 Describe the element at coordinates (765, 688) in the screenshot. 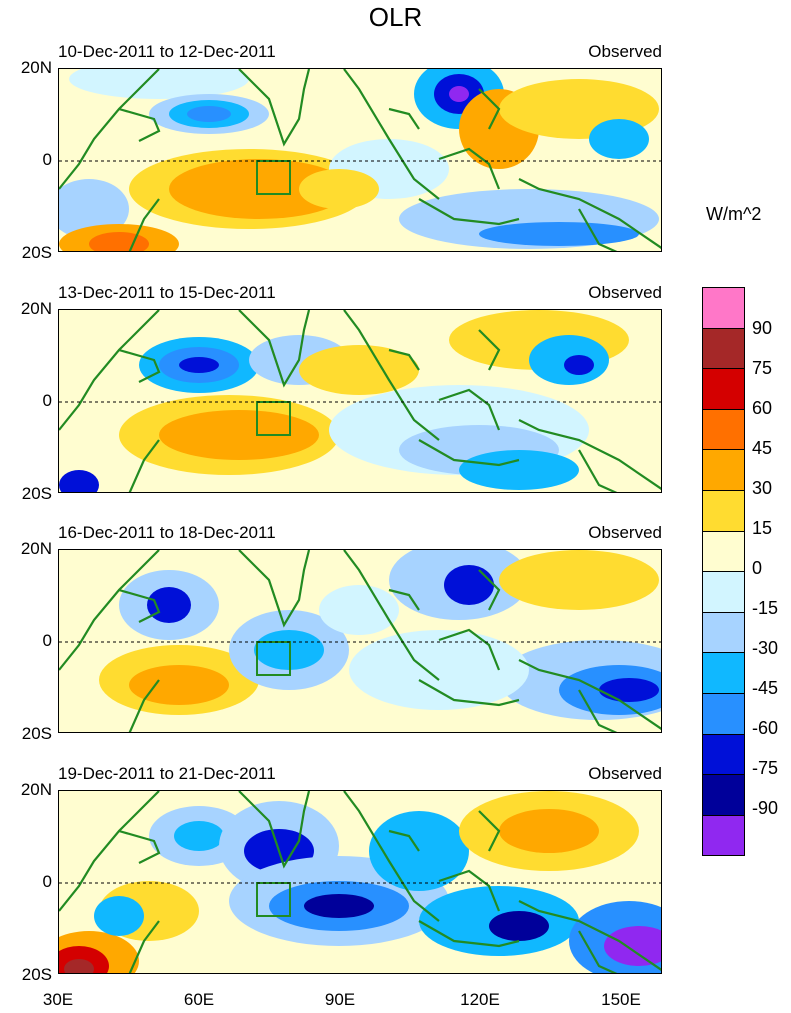

I see `colorbar-label-neg45: -45` at that location.